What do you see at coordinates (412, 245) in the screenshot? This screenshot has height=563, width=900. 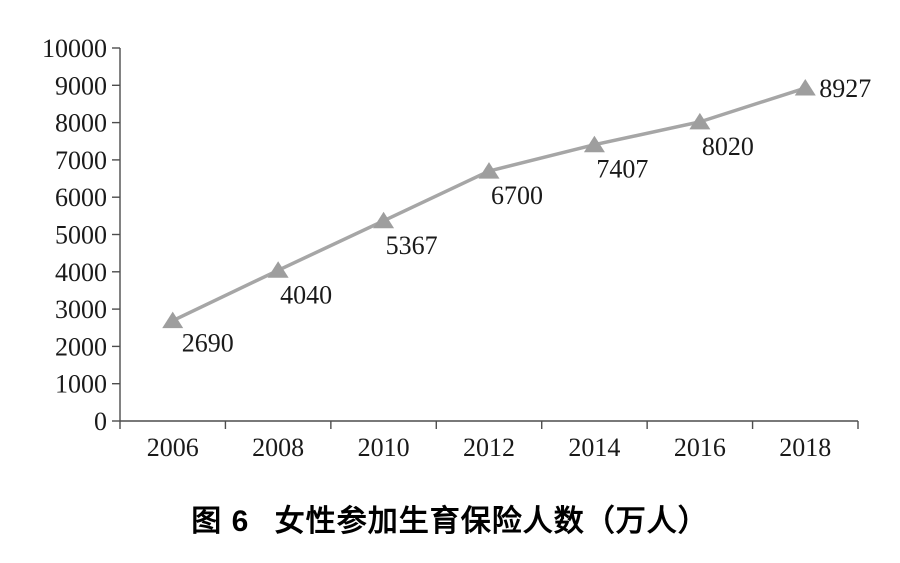 I see `data-point-label: 5367` at bounding box center [412, 245].